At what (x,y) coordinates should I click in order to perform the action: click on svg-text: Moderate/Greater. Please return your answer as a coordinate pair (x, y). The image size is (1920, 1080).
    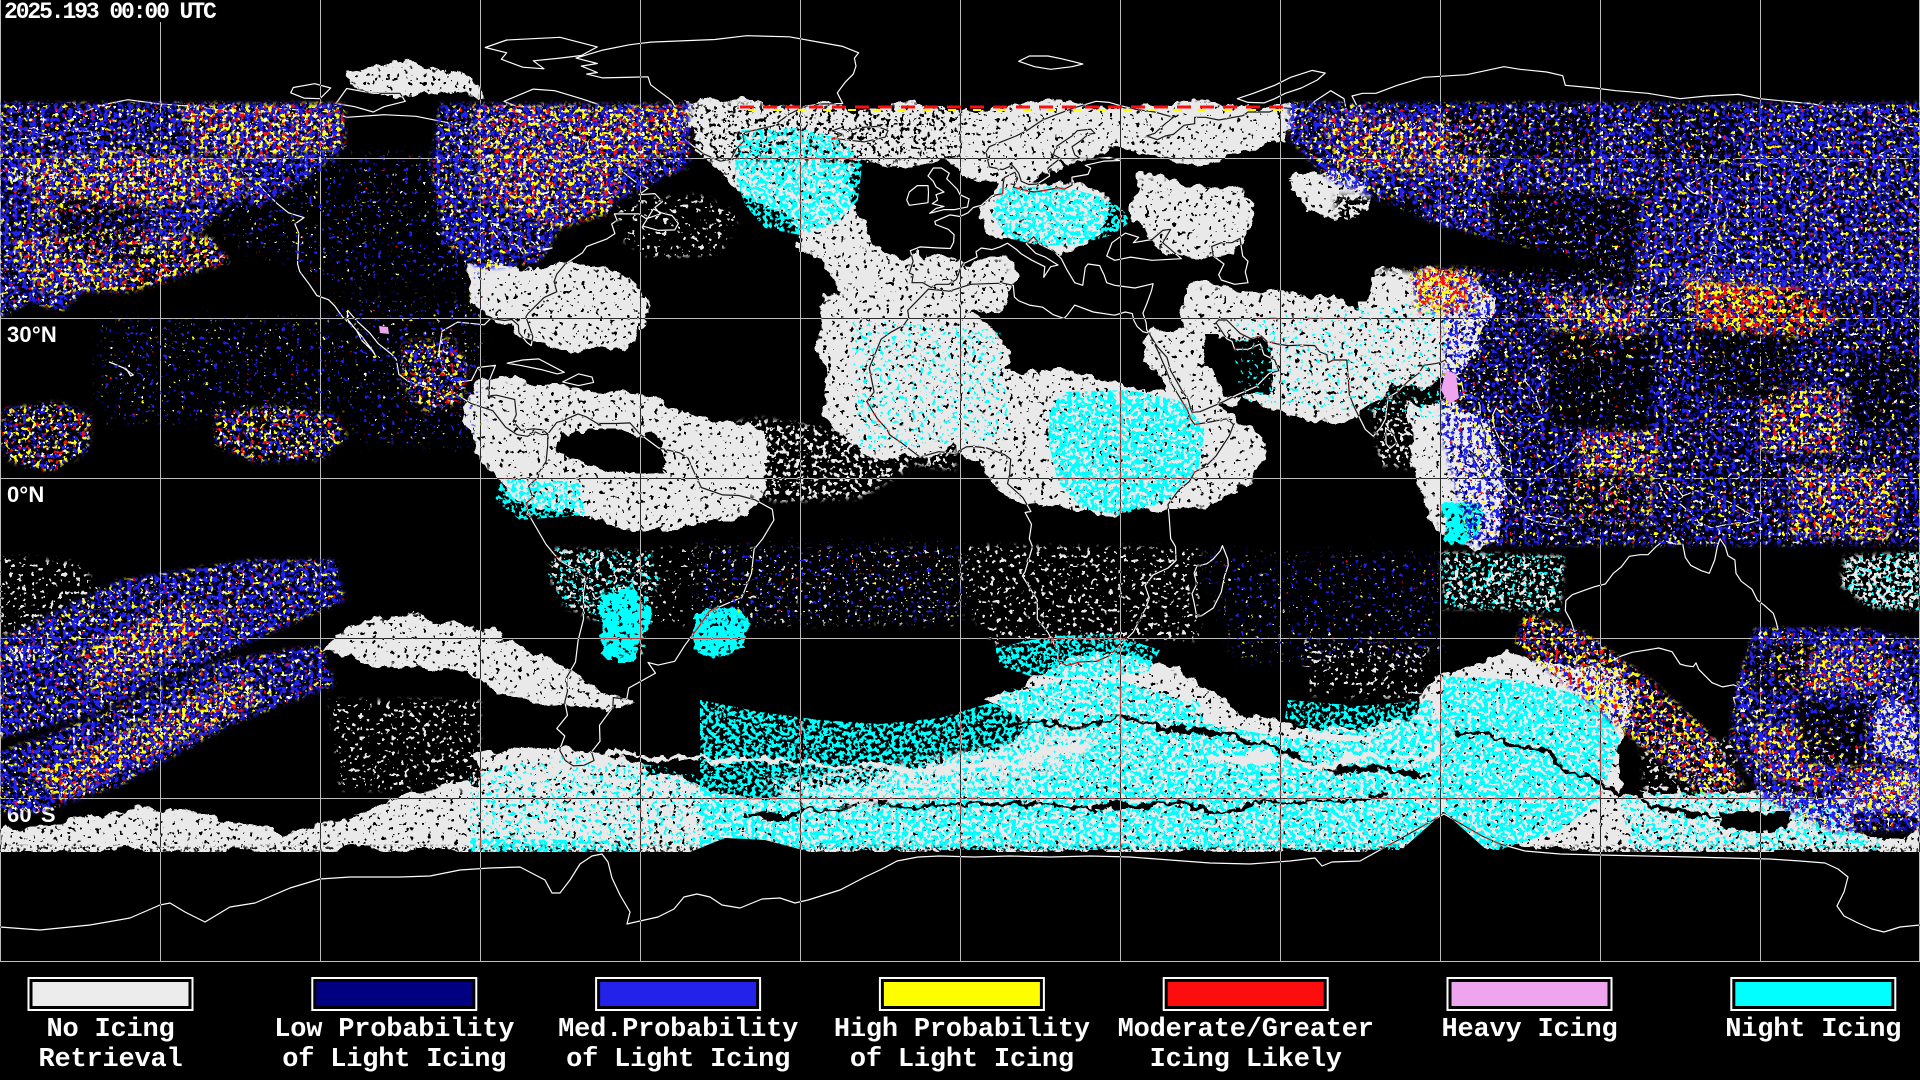
    Looking at the image, I should click on (1246, 1030).